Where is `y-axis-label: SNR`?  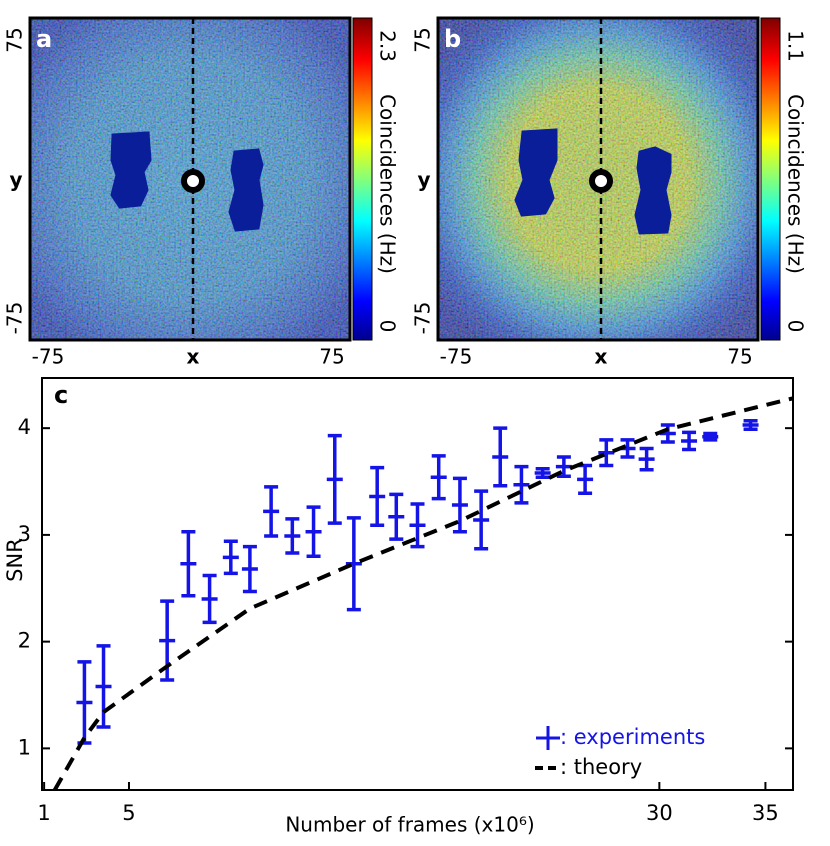 y-axis-label: SNR is located at coordinates (15, 560).